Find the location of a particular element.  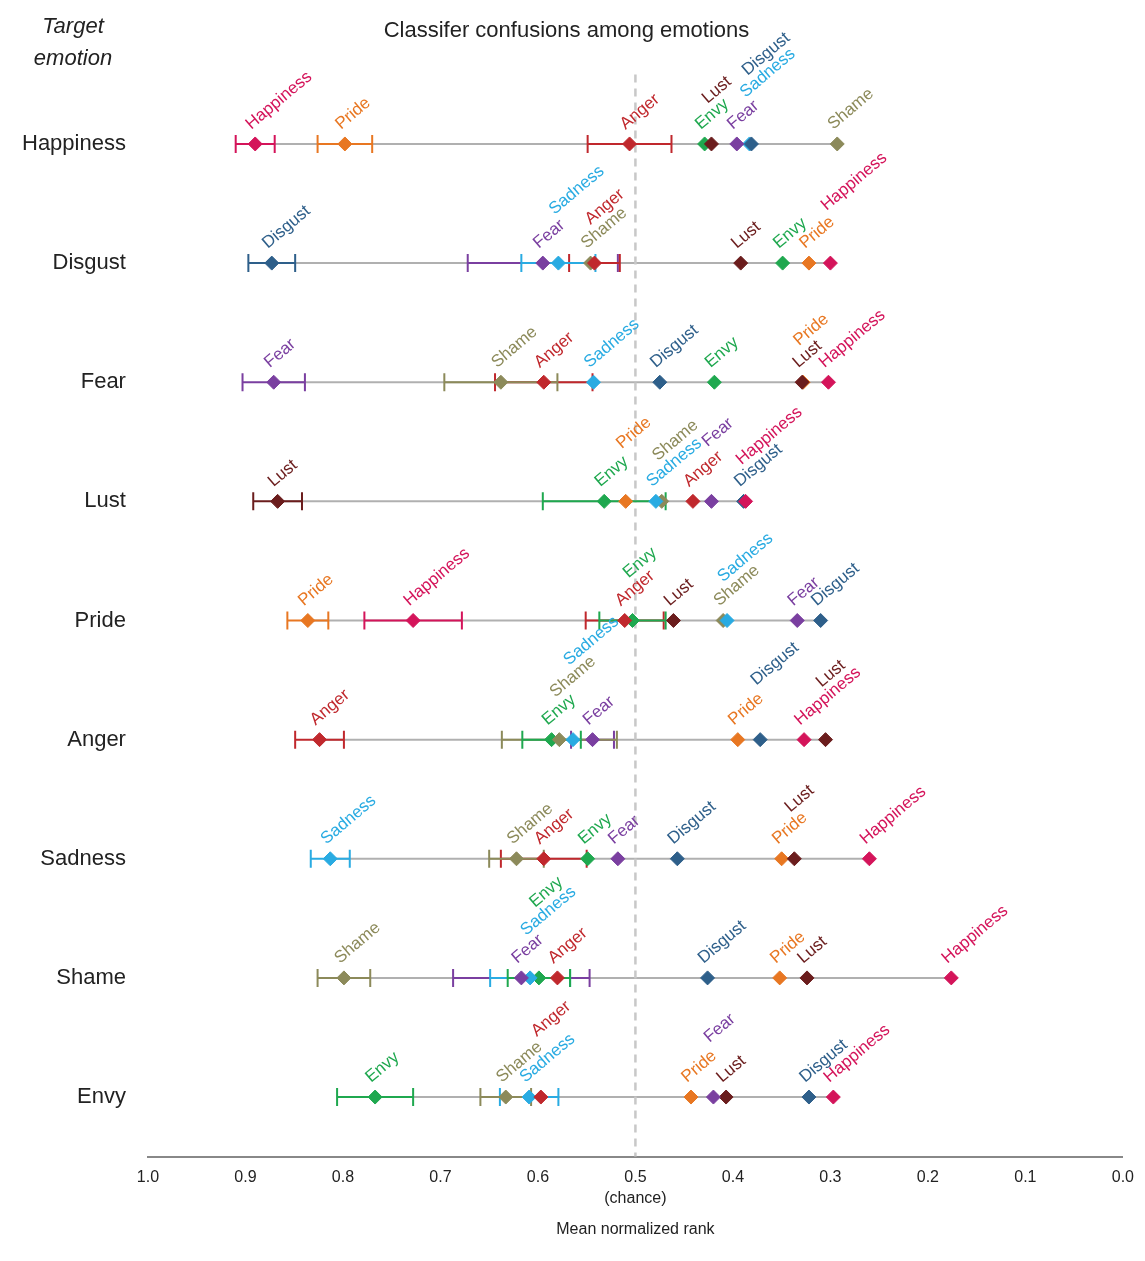

y-tick-label: Happiness is located at coordinates (74, 143).